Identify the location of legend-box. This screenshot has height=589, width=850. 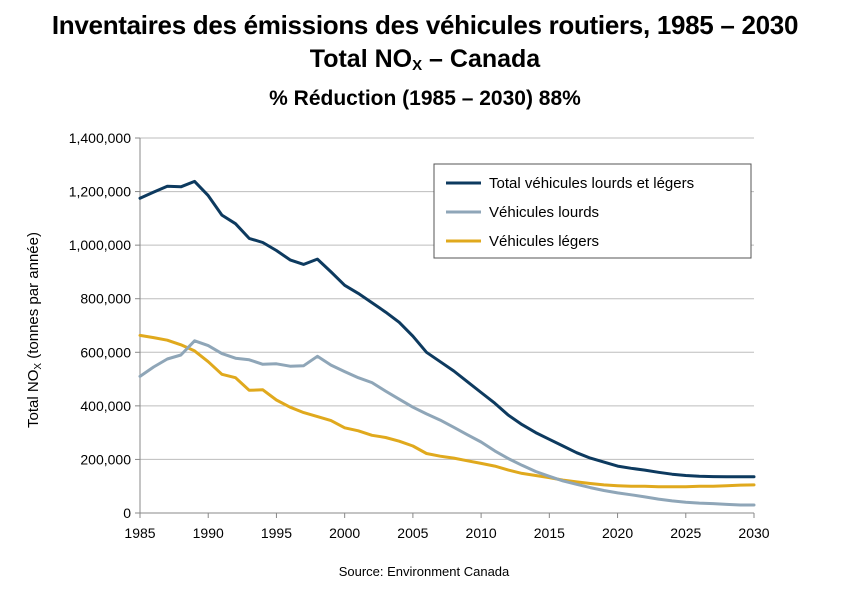
(592, 211).